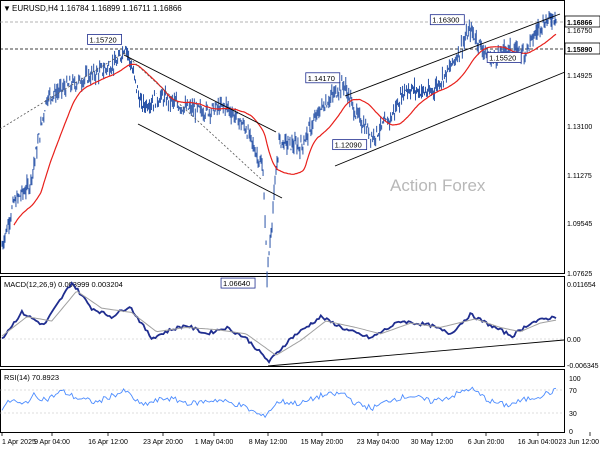 The width and height of the screenshot is (600, 450). I want to click on swing-label: 1.15520, so click(502, 57).